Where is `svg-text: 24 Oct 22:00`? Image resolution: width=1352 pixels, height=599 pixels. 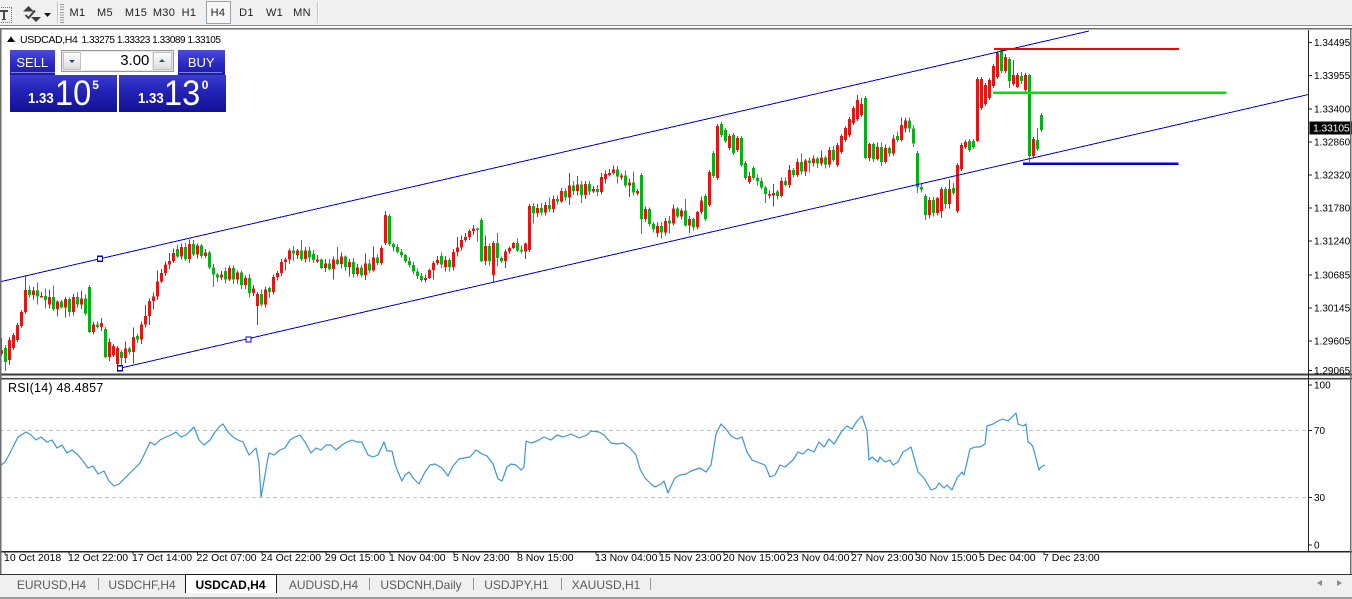
svg-text: 24 Oct 22:00 is located at coordinates (291, 558).